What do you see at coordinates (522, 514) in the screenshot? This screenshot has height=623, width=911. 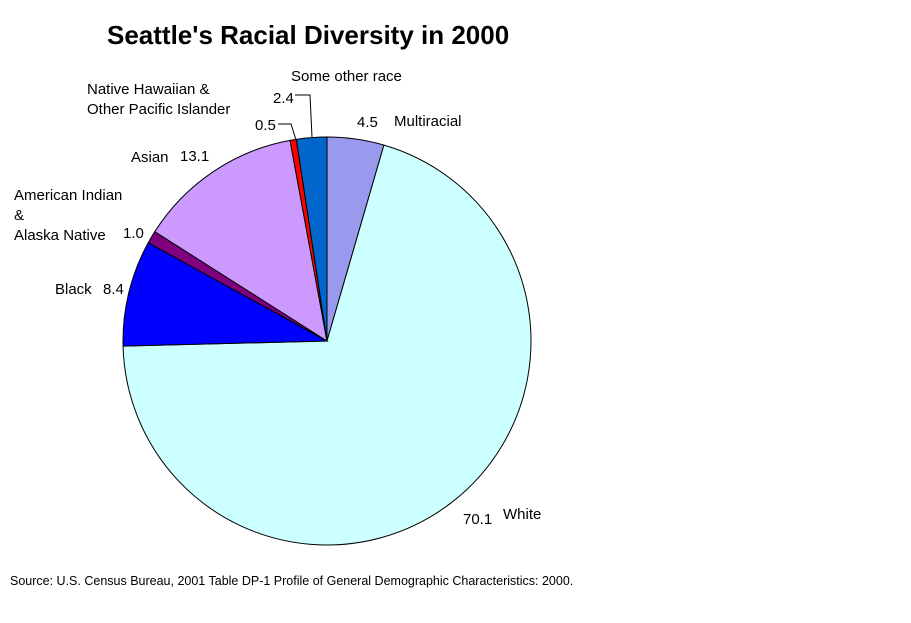 I see `slice-label-white: White` at bounding box center [522, 514].